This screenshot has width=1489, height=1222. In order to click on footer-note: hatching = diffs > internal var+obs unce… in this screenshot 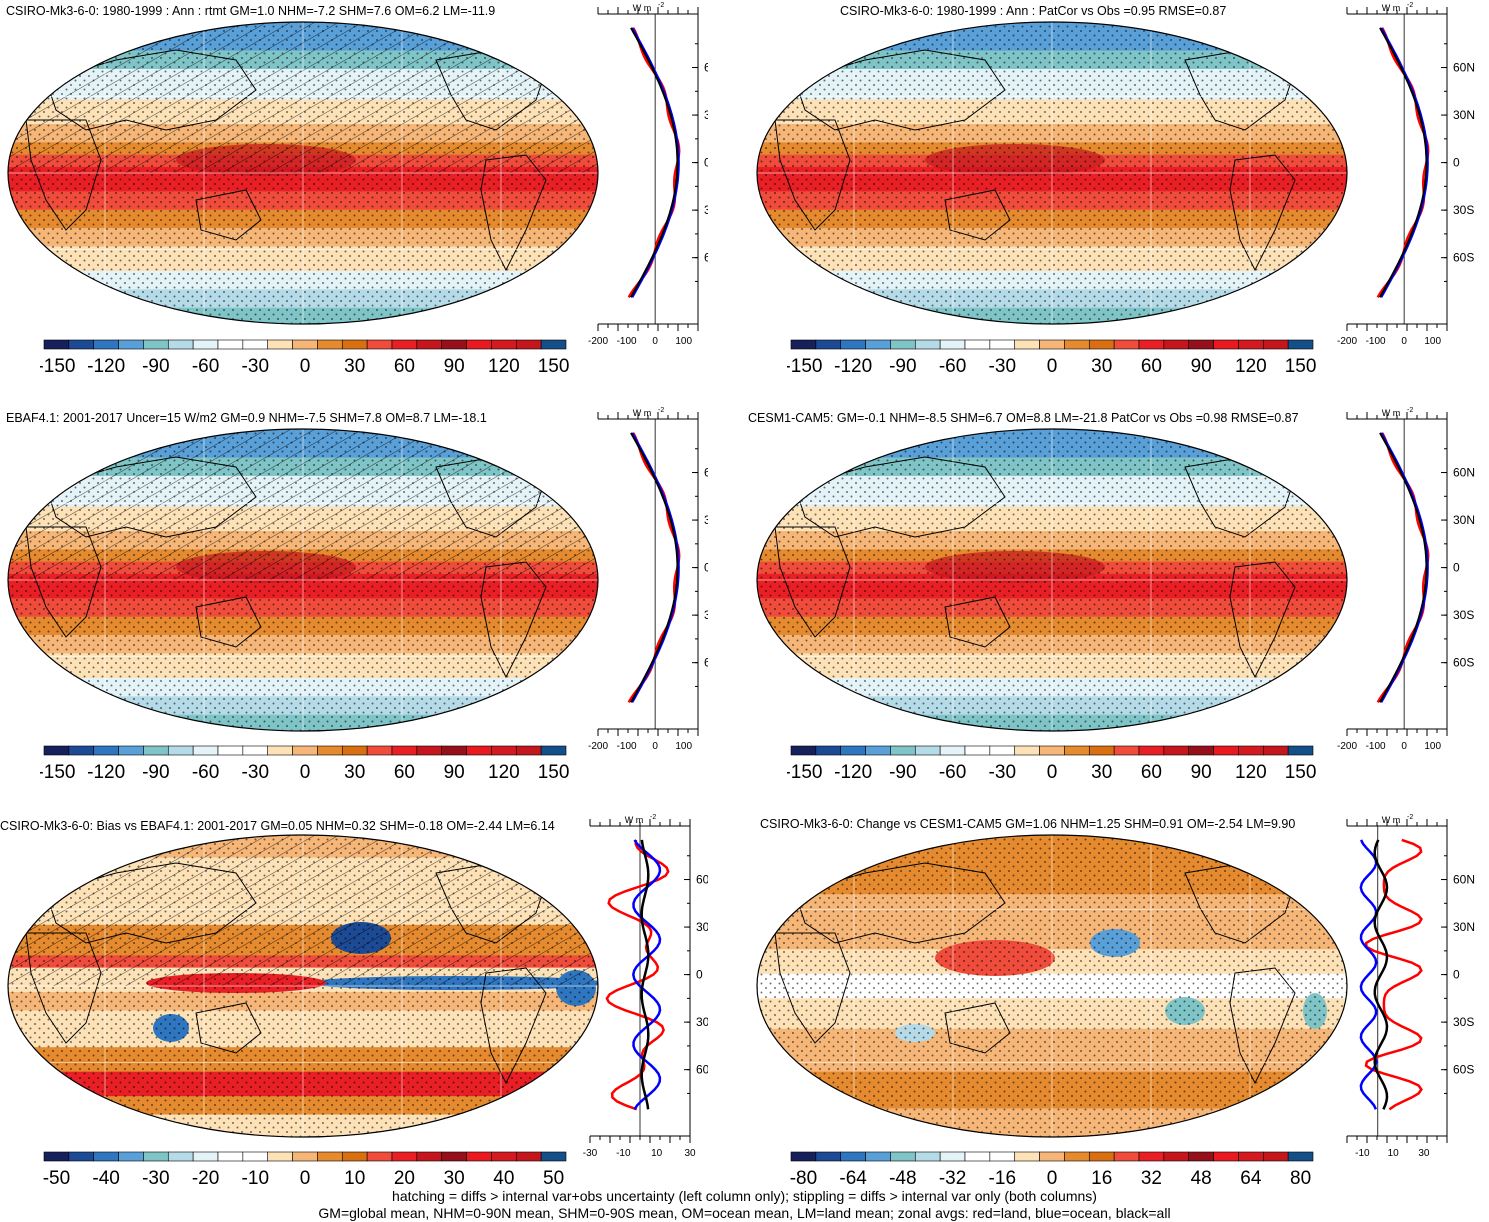, I will do `click(744, 1196)`.